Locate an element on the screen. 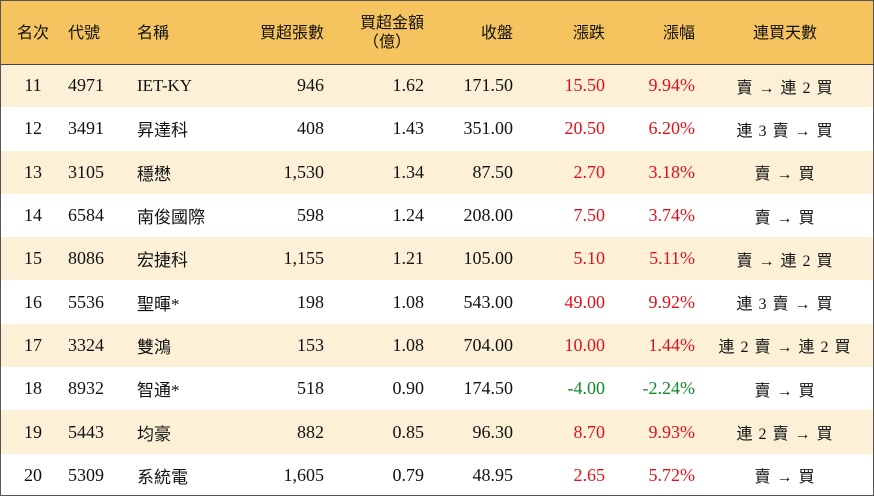  pct-cell: 9.92% is located at coordinates (672, 301).